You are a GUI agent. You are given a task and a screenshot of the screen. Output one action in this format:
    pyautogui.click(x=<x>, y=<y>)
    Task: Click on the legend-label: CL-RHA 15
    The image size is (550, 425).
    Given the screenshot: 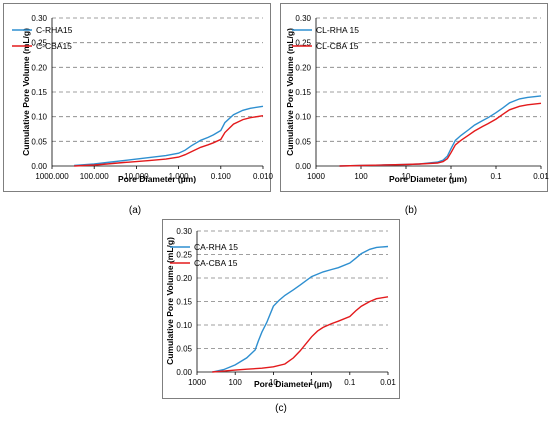 What is the action you would take?
    pyautogui.click(x=337, y=30)
    